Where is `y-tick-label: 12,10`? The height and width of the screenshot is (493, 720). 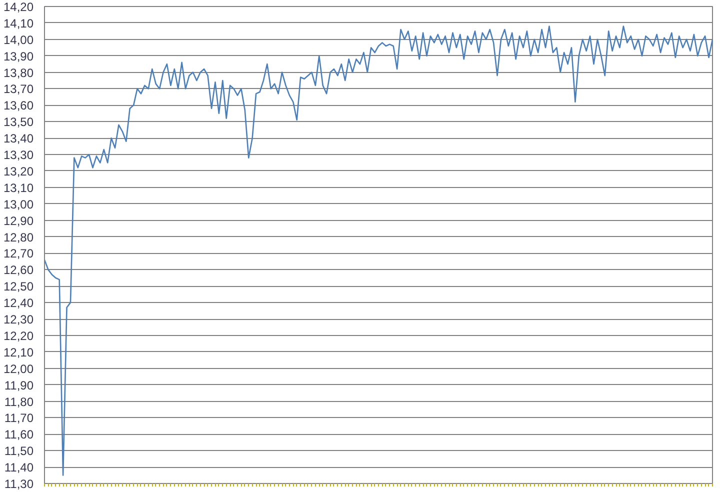
y-tick-label: 12,10 is located at coordinates (18, 352).